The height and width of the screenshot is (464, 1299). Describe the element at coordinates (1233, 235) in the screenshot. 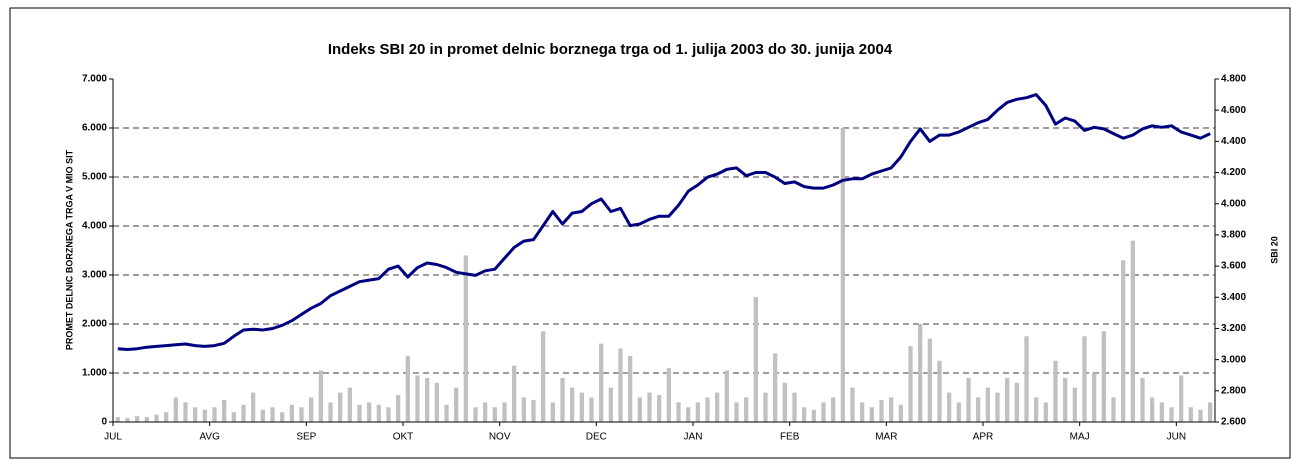

I see `y2-tick-label: 3.800` at that location.